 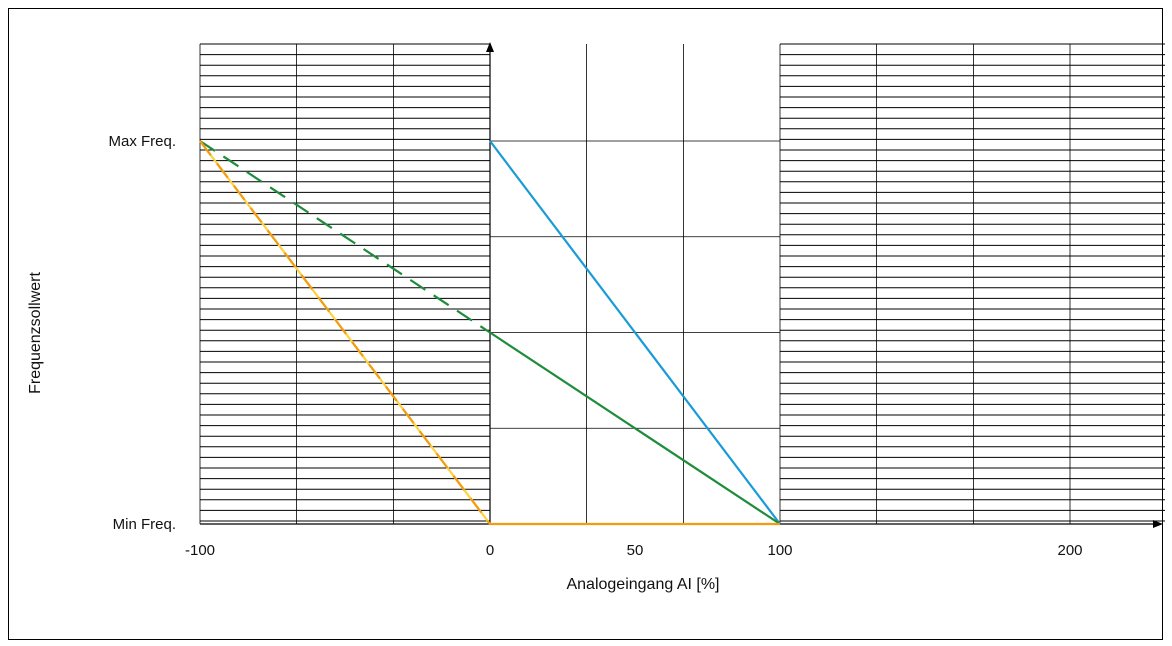 I want to click on y-axis-arrow, so click(x=490, y=47).